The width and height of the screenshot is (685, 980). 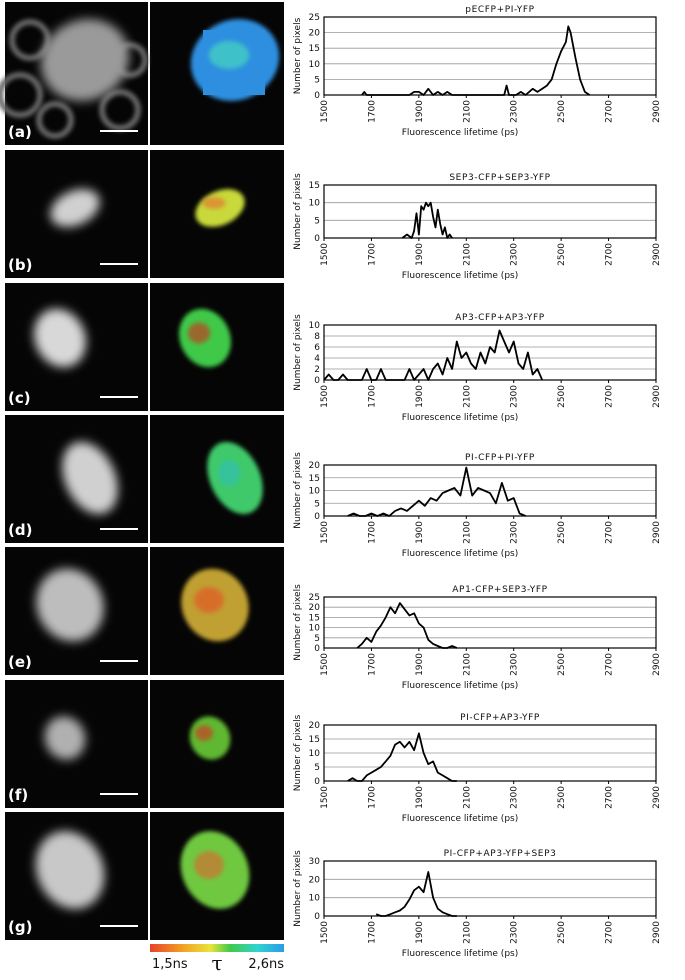 I want to click on chart-title: SEP3-CFP+SEP3-YFP, so click(x=499, y=178).